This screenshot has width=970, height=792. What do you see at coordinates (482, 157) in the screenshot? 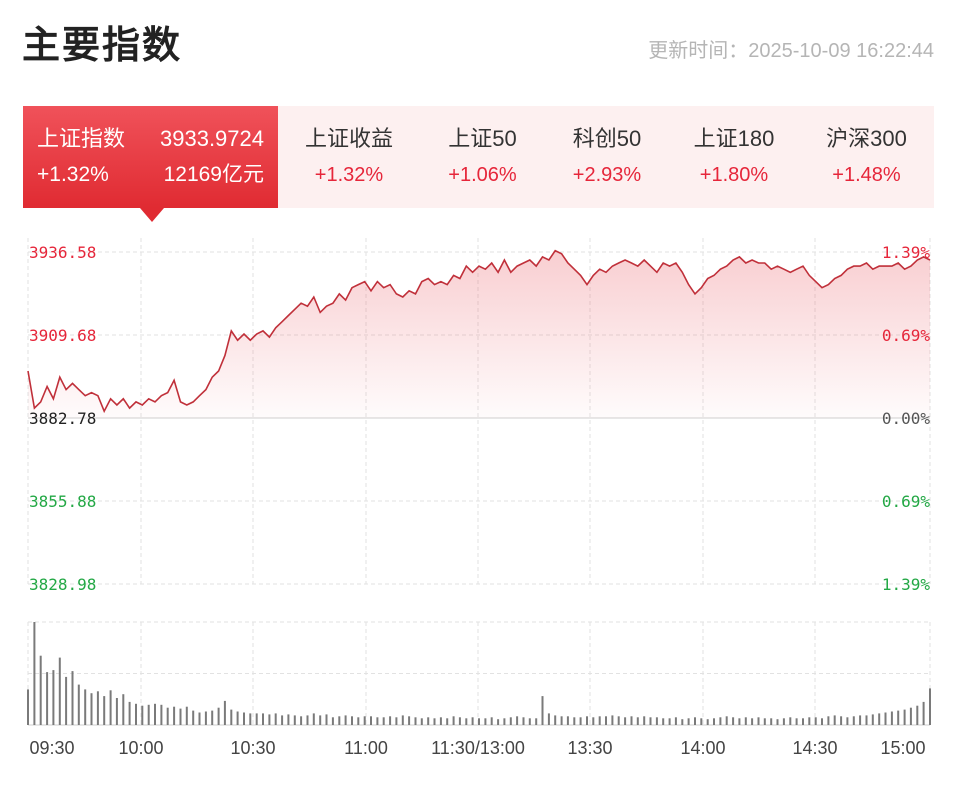
I see `tab-sh50: 上证50 +1.06%` at bounding box center [482, 157].